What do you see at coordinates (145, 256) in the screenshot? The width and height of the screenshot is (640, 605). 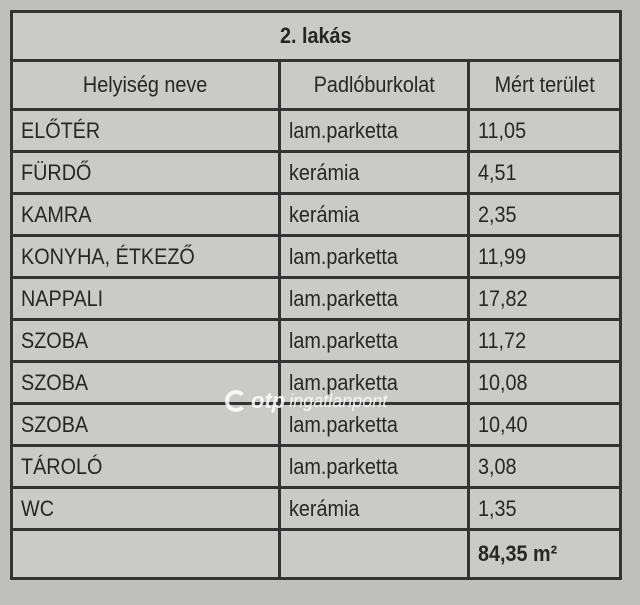 I see `room-name: KONYHA, ÉTKEZŐ` at bounding box center [145, 256].